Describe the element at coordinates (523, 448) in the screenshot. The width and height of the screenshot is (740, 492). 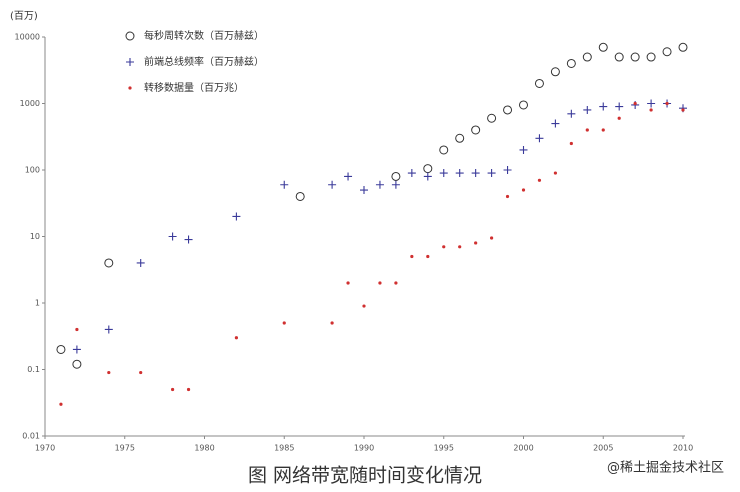
I see `x-tick-label: 2000` at that location.